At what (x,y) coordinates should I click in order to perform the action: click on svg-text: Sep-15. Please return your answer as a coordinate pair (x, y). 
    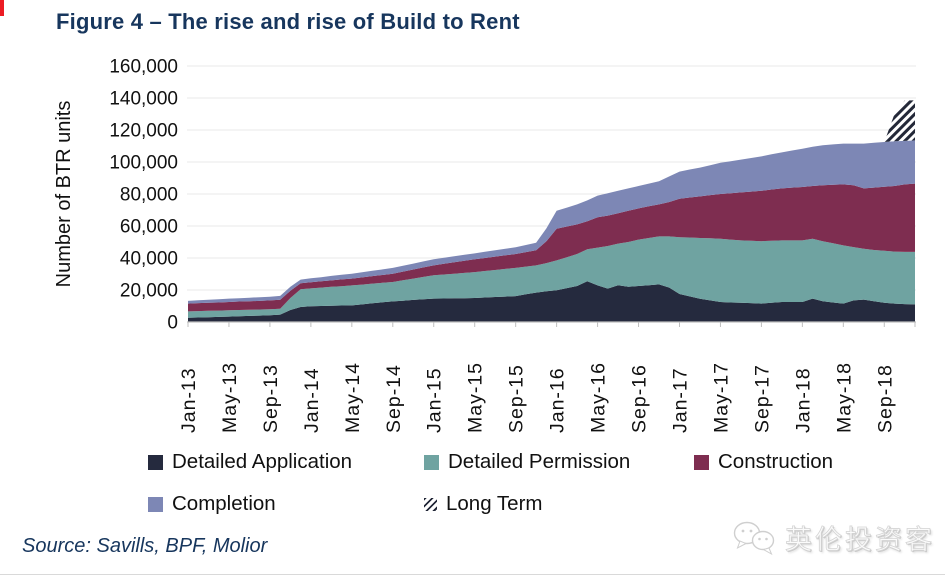
    Looking at the image, I should click on (517, 398).